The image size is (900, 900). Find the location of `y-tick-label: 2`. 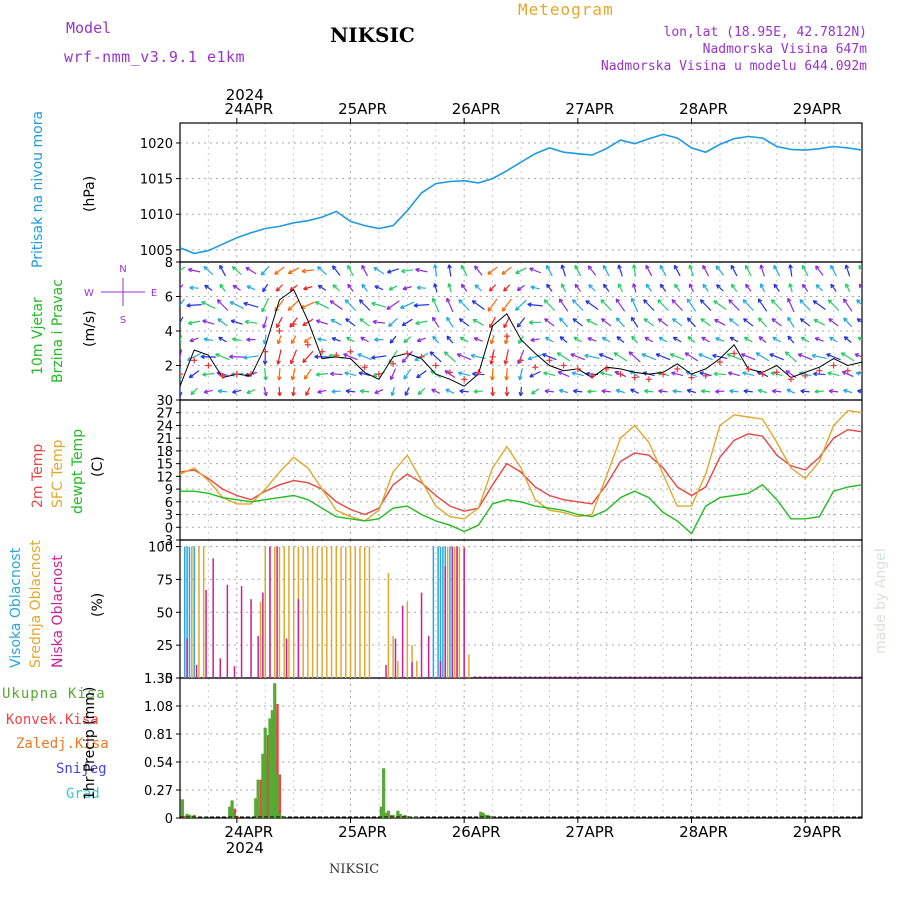

y-tick-label: 2 is located at coordinates (169, 367).